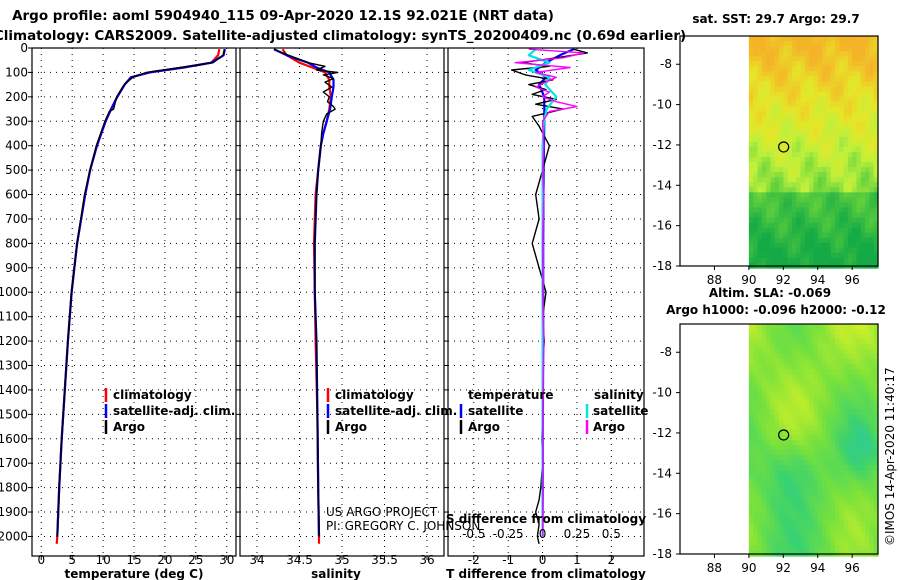 The width and height of the screenshot is (900, 580). Describe the element at coordinates (546, 519) in the screenshot. I see `salinity-difference-axis-title: S difference from climatology` at that location.